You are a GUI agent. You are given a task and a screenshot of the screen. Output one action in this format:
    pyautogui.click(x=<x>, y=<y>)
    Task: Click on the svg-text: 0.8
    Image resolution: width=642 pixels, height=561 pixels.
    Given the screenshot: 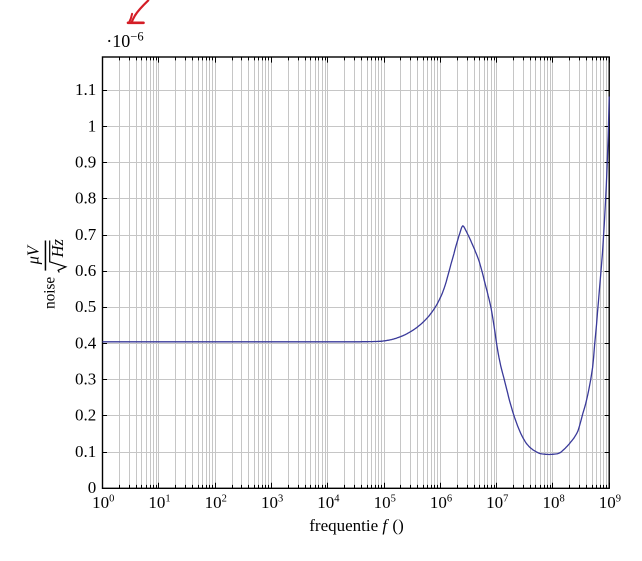 What is the action you would take?
    pyautogui.click(x=85, y=198)
    